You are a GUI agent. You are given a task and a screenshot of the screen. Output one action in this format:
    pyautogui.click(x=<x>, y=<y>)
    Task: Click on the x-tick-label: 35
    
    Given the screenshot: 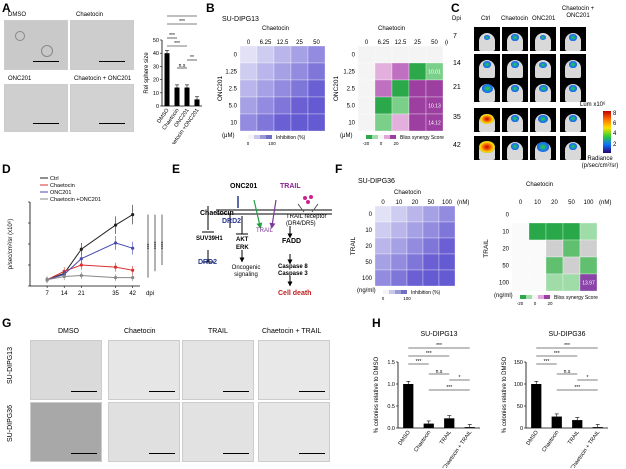 What is the action you would take?
    pyautogui.click(x=115, y=294)
    